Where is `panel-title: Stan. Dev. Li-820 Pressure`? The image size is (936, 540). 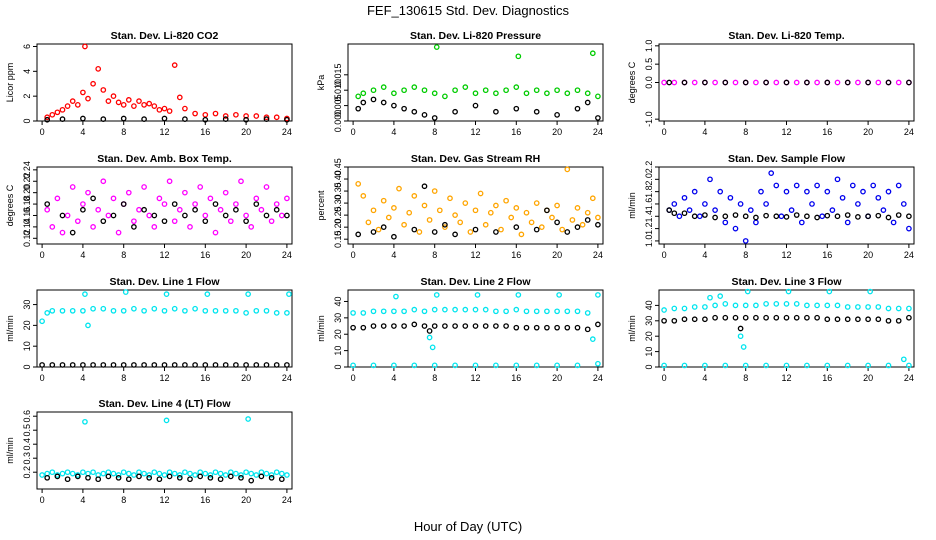 panel-title: Stan. Dev. Li-820 Pressure is located at coordinates (475, 36).